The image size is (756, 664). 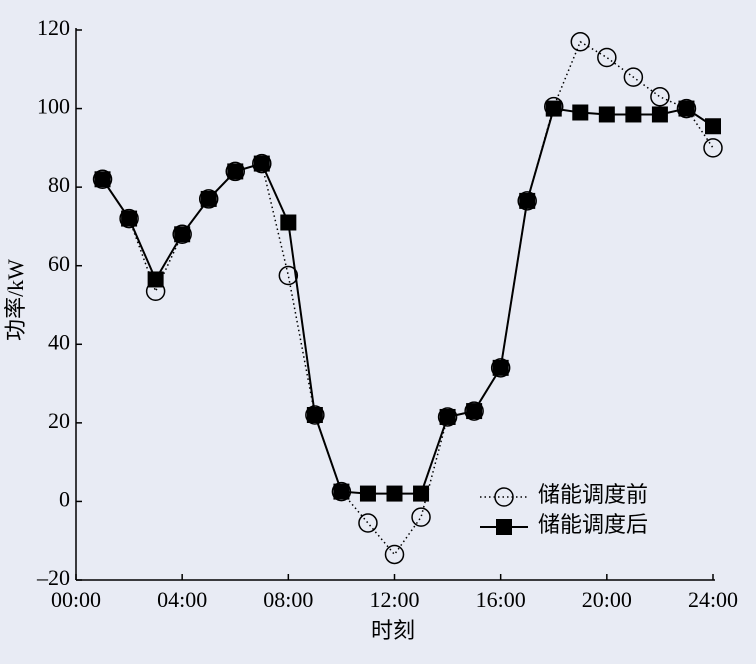 What do you see at coordinates (593, 524) in the screenshot?
I see `legend-label: 储能调度后` at bounding box center [593, 524].